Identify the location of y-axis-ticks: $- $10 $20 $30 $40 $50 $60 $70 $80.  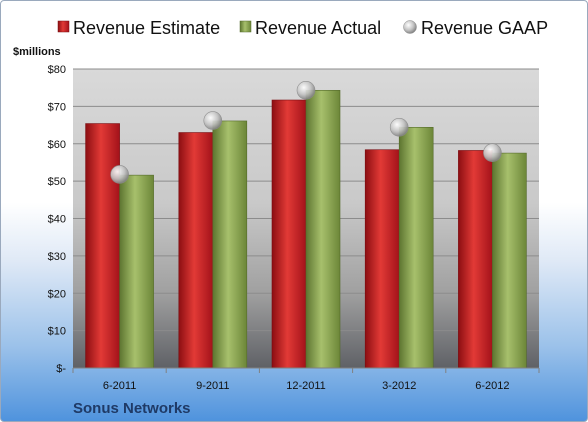
(57, 219).